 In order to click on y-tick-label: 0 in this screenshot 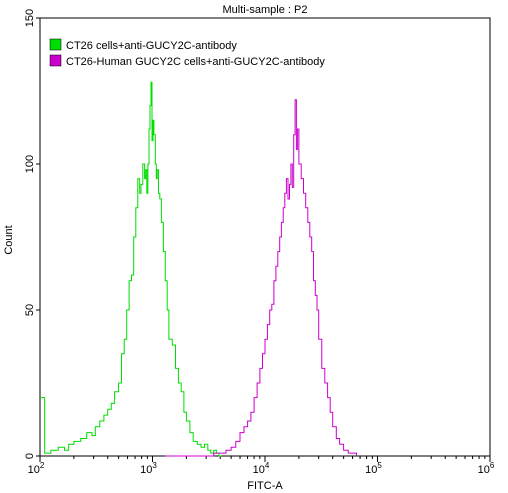, I will do `click(30, 456)`.